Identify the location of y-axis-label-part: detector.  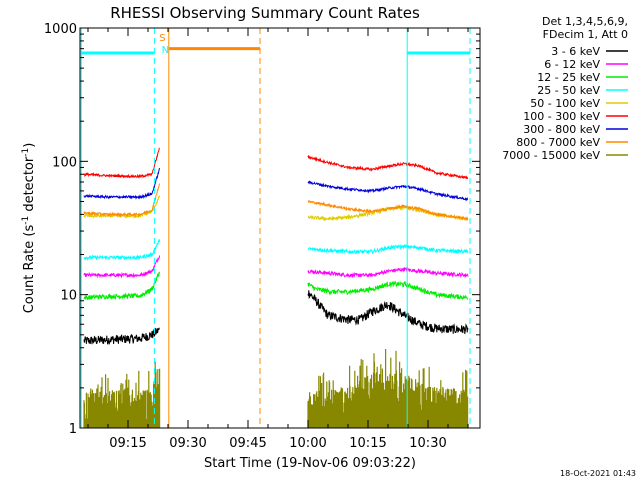
(29, 186).